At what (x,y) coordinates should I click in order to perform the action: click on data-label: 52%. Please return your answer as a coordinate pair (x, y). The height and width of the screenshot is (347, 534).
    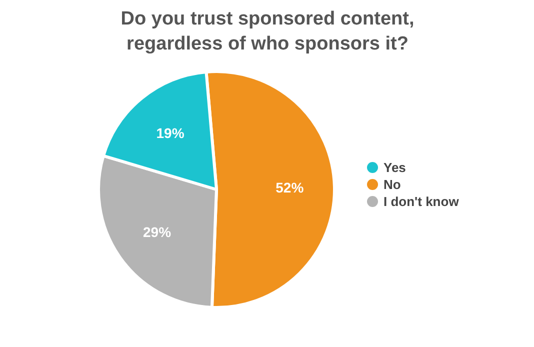
    Looking at the image, I should click on (290, 188).